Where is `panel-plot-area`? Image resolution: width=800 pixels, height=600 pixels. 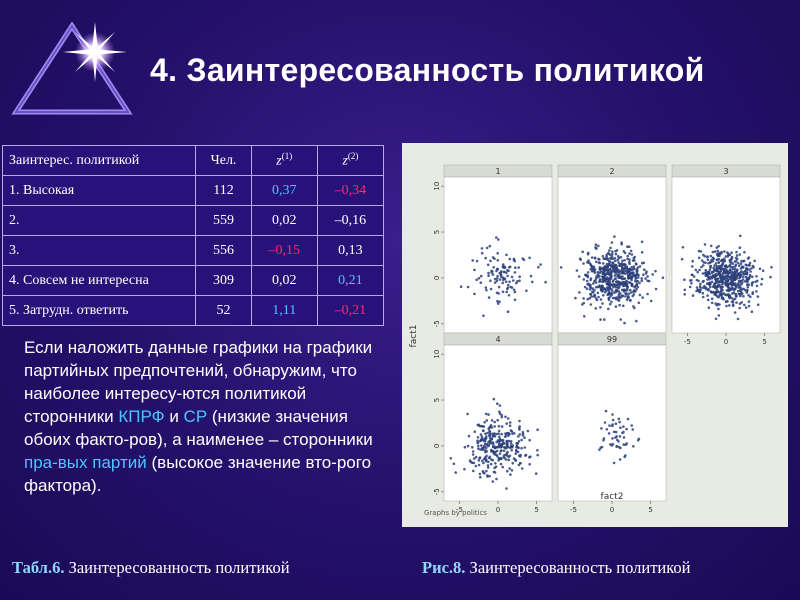 panel-plot-area is located at coordinates (498, 423).